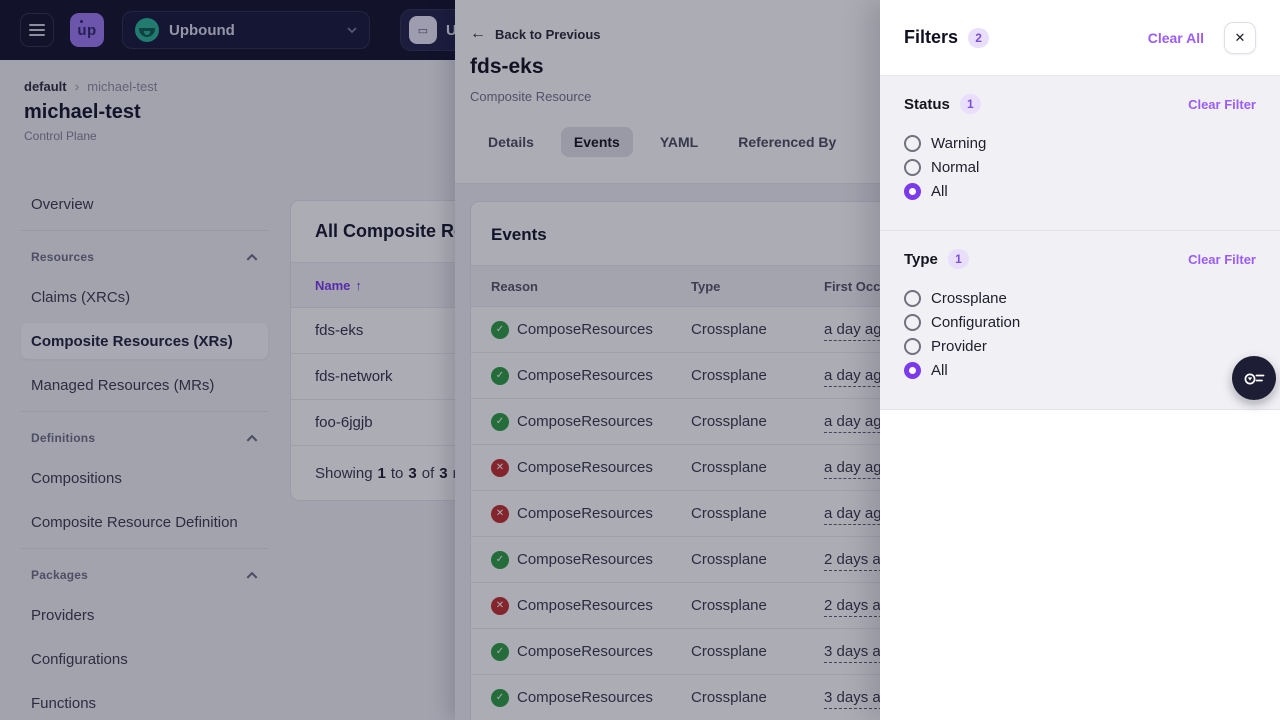  Describe the element at coordinates (770, 606) in the screenshot. I see `event-row: ✕ ComposeResources Crossplane 2 days ago` at that location.